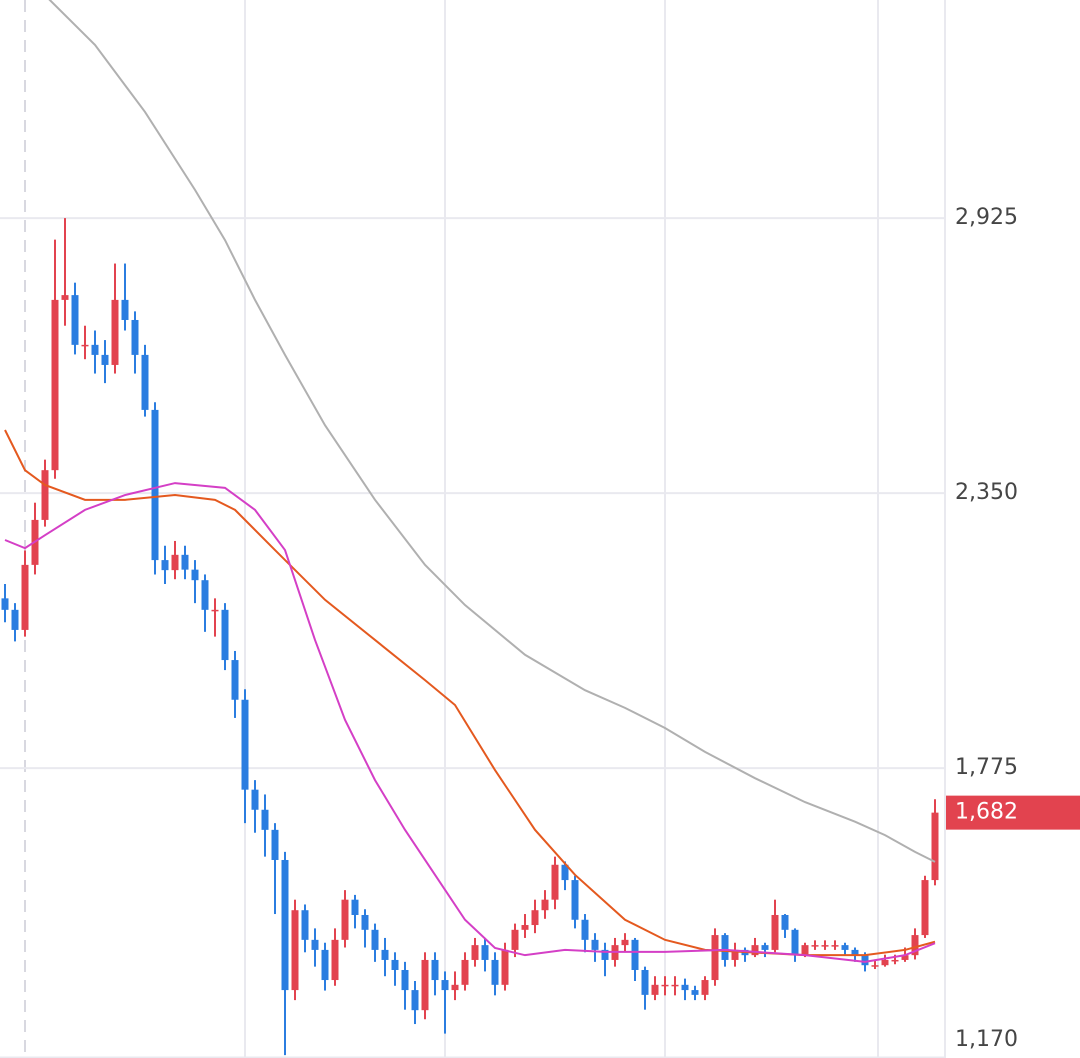 The width and height of the screenshot is (1080, 1058). I want to click on last-price-tag, so click(1013, 812).